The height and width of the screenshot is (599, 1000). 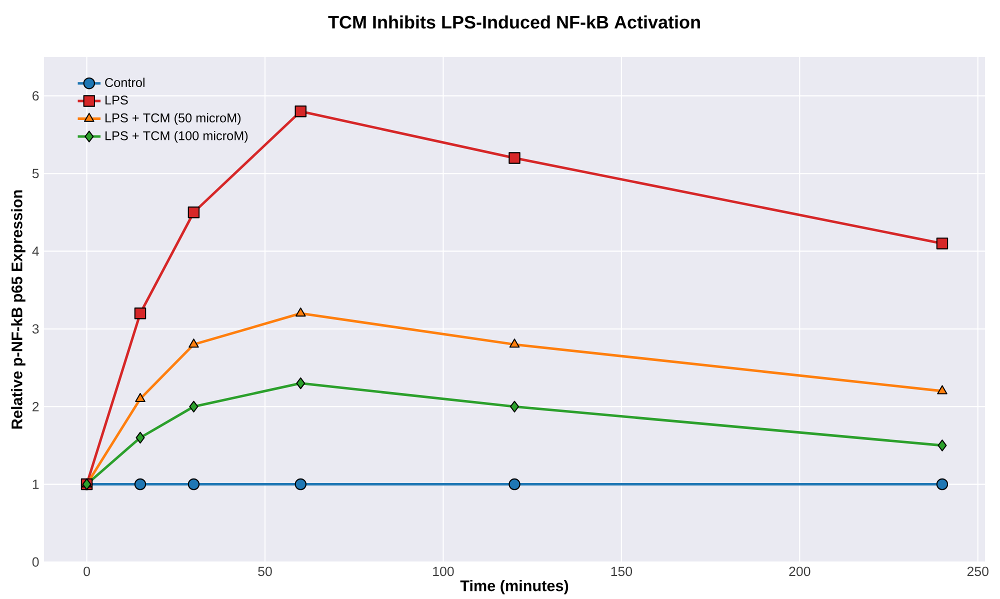 I want to click on x-axis-title: Time (minutes), so click(x=514, y=587).